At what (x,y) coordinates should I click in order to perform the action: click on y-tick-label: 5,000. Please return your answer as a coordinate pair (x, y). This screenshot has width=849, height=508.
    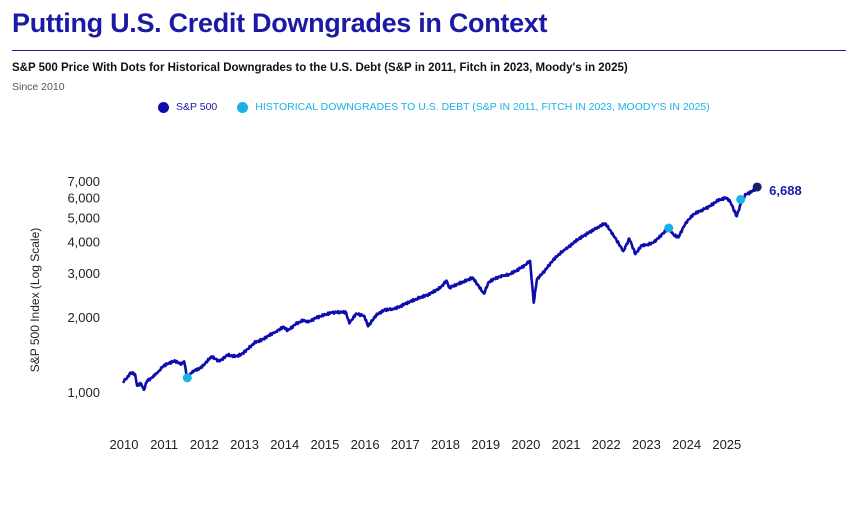
    Looking at the image, I should click on (83, 217).